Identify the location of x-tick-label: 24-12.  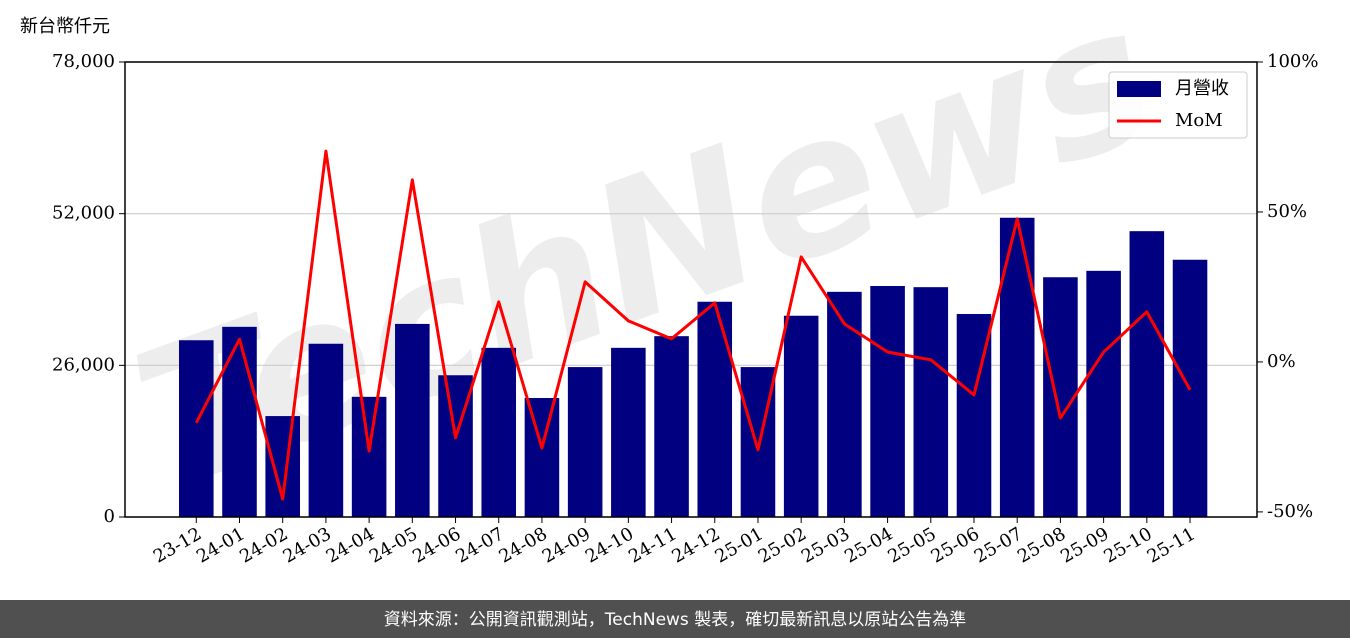
(695, 545).